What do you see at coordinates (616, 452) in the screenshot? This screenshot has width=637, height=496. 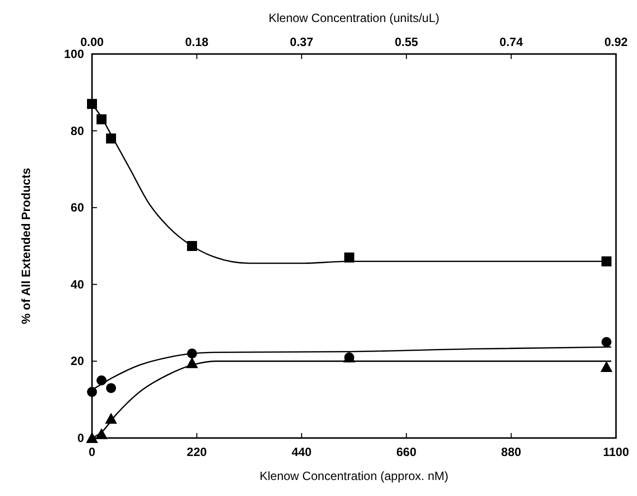 I see `x-tick-label: 1100` at bounding box center [616, 452].